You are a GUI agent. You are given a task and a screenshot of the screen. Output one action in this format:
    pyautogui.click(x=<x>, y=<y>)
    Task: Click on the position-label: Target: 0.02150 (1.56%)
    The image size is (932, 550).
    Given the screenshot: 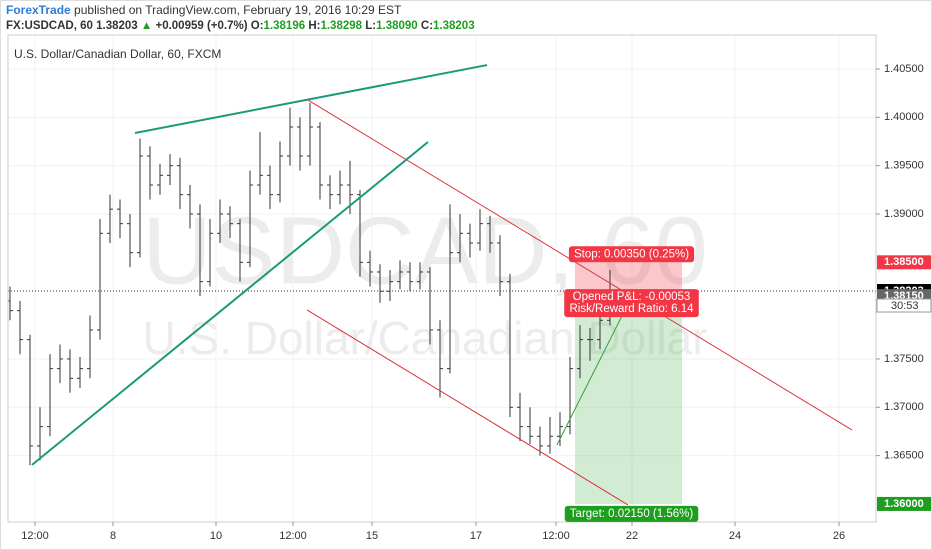 What is the action you would take?
    pyautogui.click(x=631, y=513)
    